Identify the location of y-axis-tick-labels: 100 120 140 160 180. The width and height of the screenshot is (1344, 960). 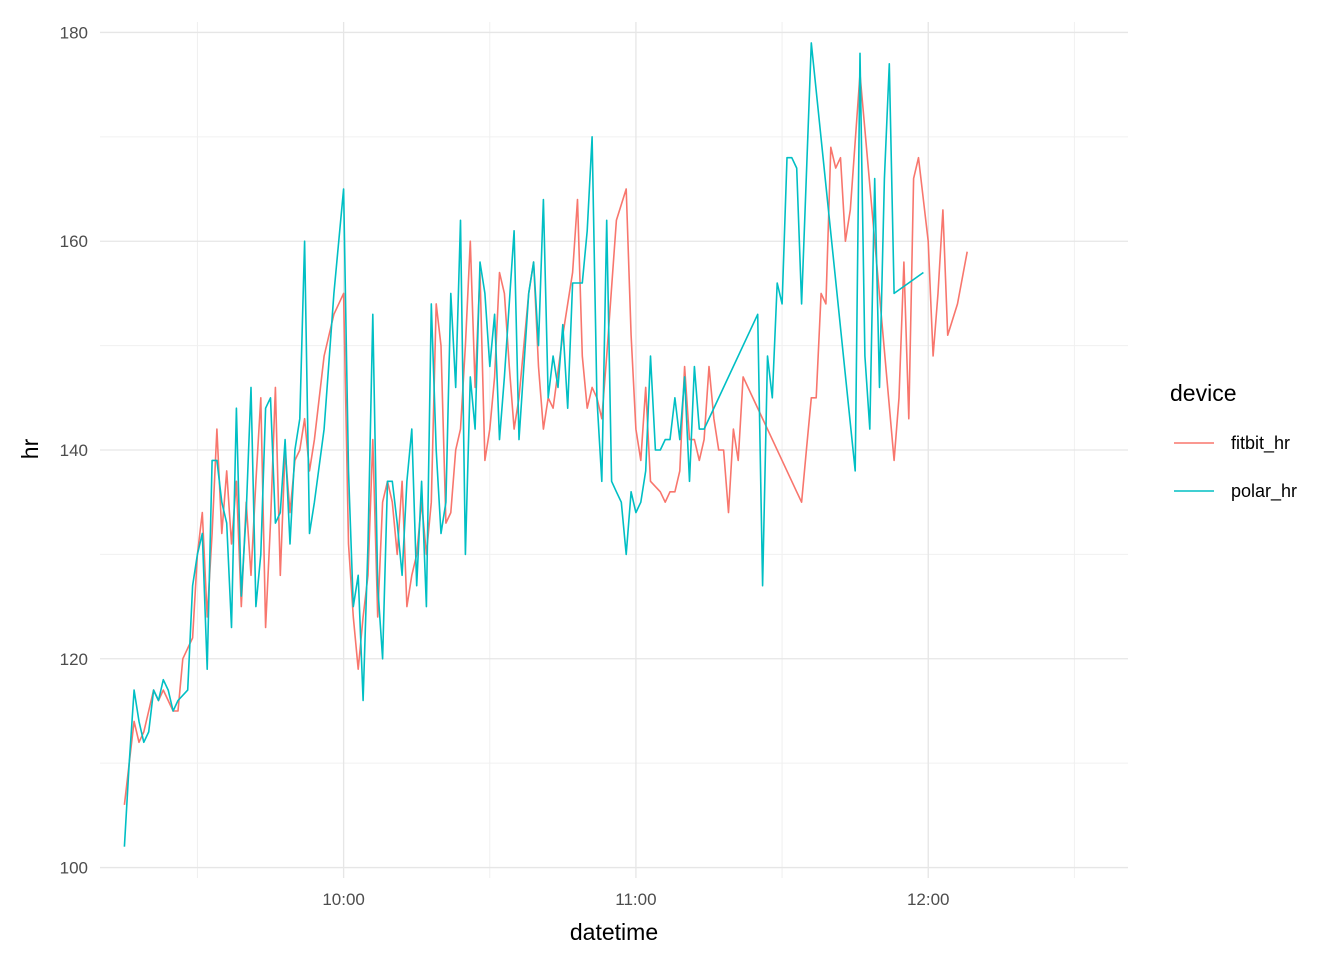
(74, 450).